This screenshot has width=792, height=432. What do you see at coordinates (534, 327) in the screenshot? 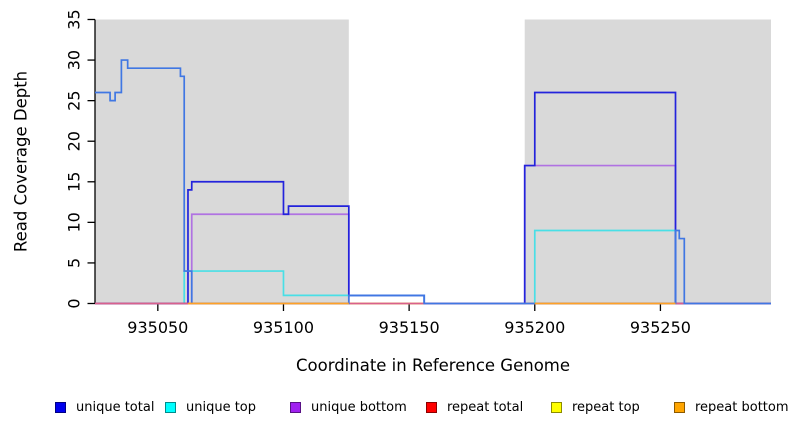
I see `x-tick-label: 935200` at bounding box center [534, 327].